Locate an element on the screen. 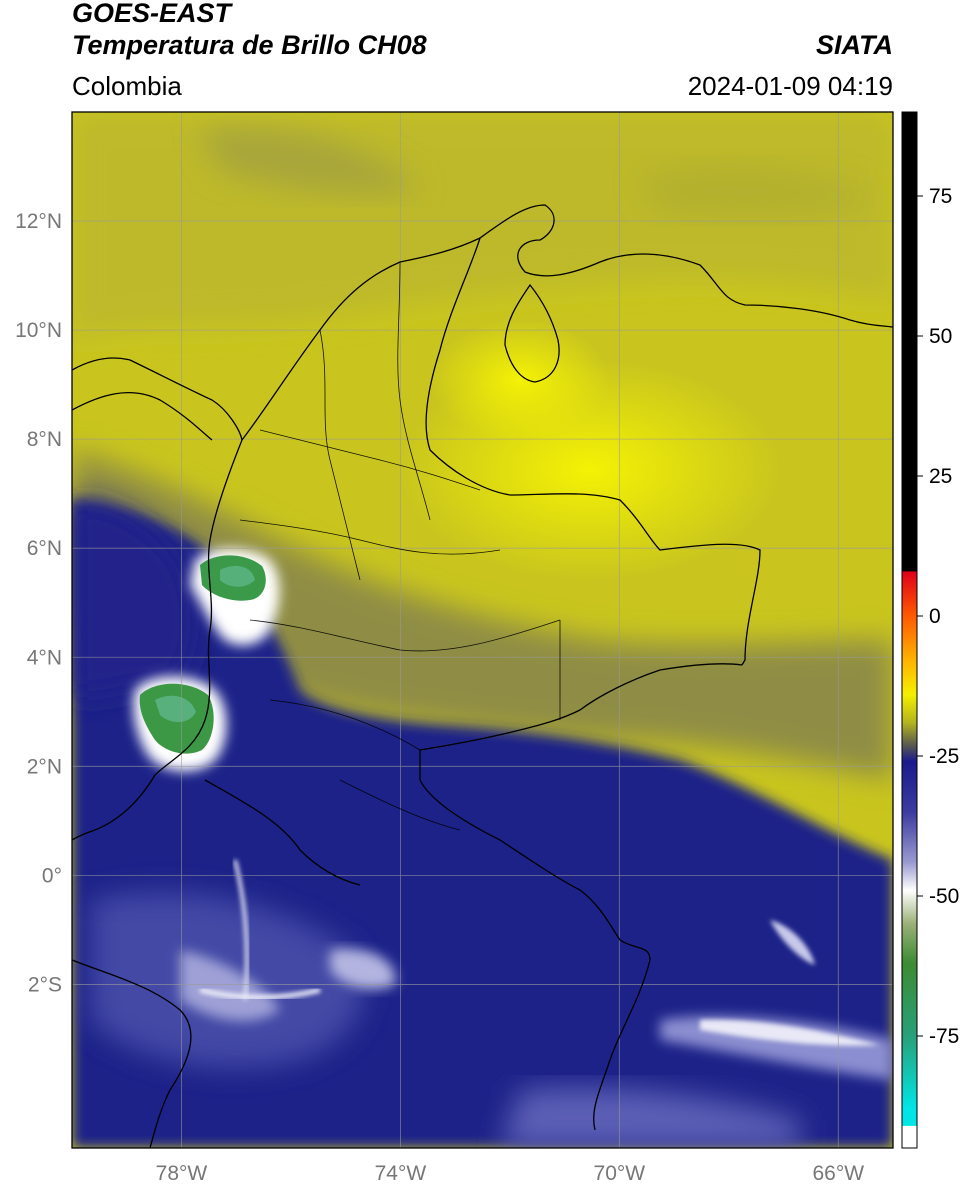 The width and height of the screenshot is (966, 1190). lat-tick-label: 10°N is located at coordinates (38, 330).